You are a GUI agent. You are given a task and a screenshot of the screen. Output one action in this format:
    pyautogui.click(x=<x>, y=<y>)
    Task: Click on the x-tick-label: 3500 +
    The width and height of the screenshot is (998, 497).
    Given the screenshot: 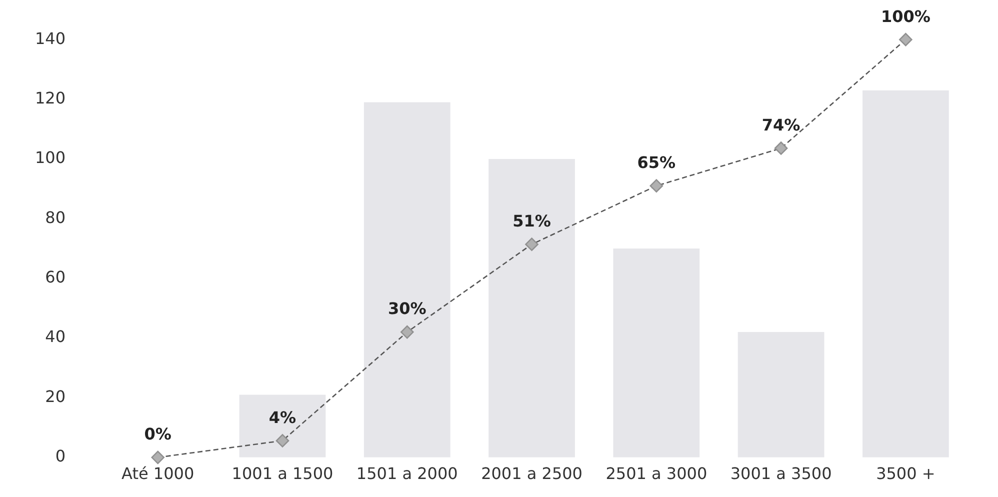 What is the action you would take?
    pyautogui.click(x=906, y=474)
    